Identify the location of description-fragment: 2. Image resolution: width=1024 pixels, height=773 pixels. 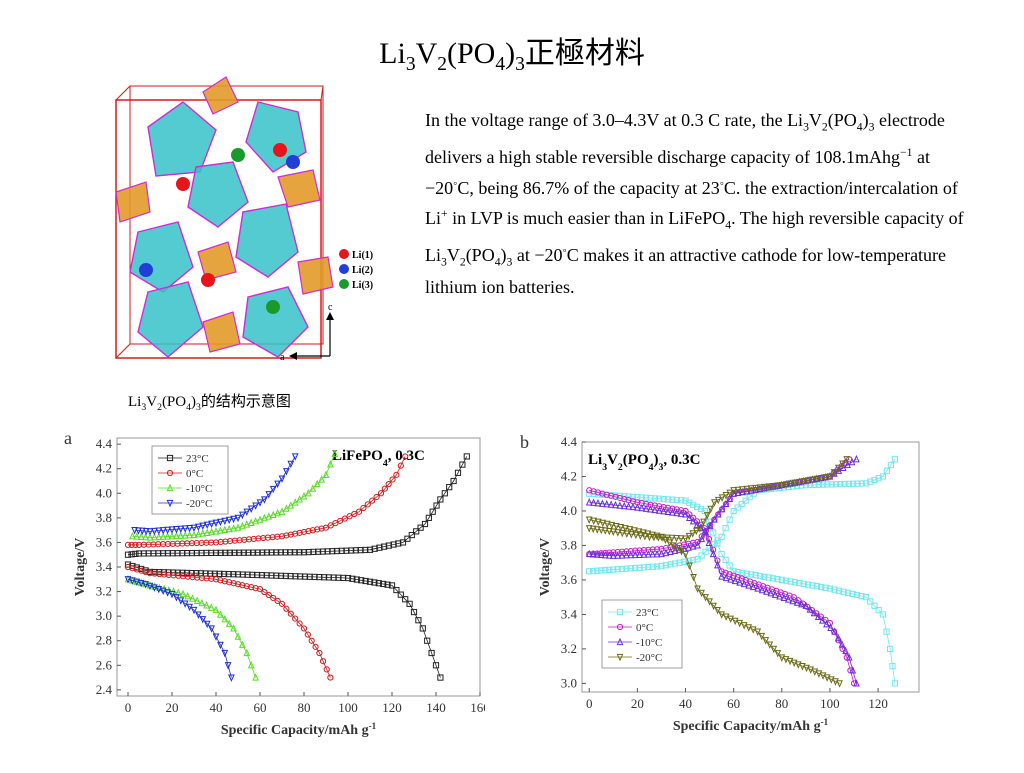
(824, 127).